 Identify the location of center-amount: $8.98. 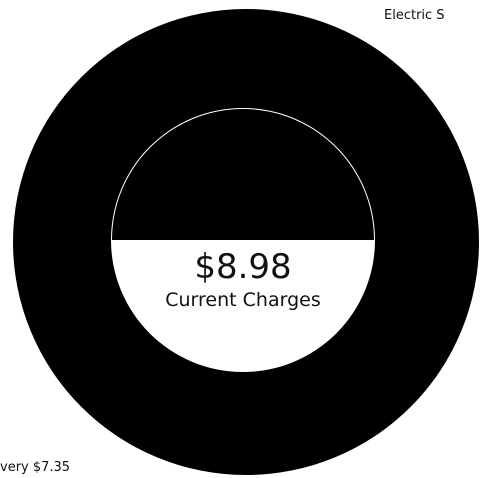
(242, 267).